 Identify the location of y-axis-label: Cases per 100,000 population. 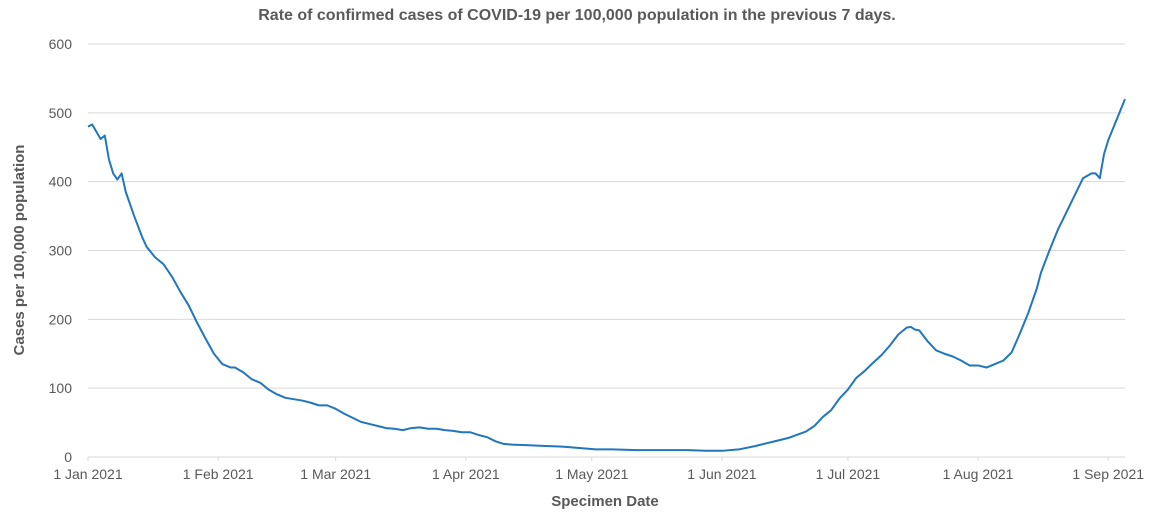
(19, 250).